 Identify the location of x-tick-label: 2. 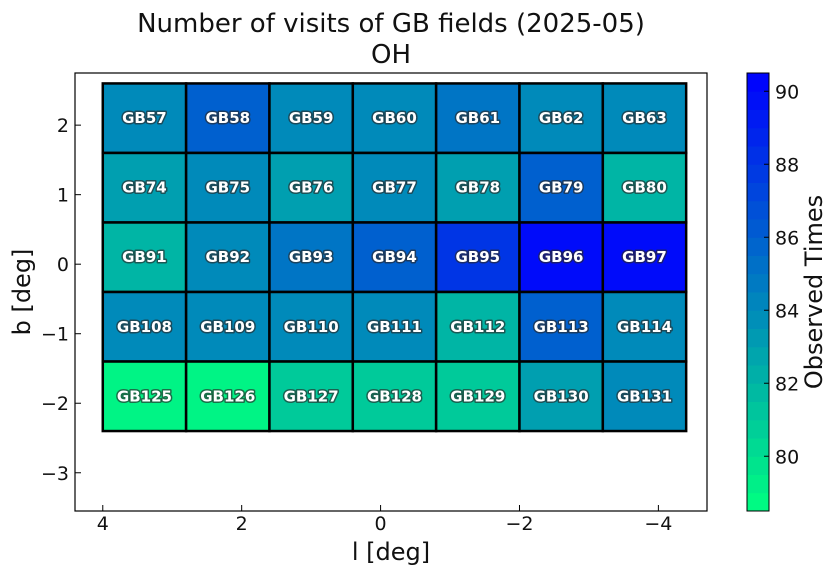
(242, 524).